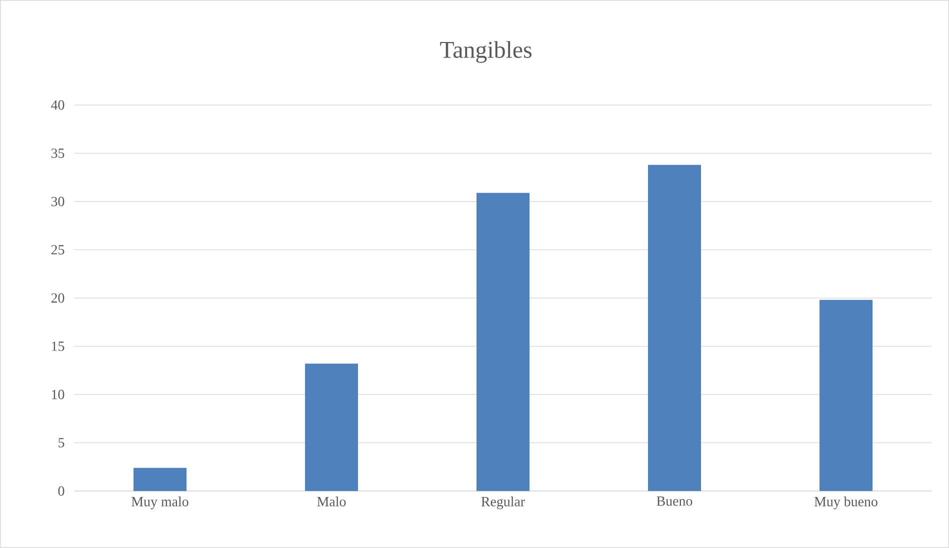  What do you see at coordinates (503, 503) in the screenshot?
I see `x-tick-label: Regular` at bounding box center [503, 503].